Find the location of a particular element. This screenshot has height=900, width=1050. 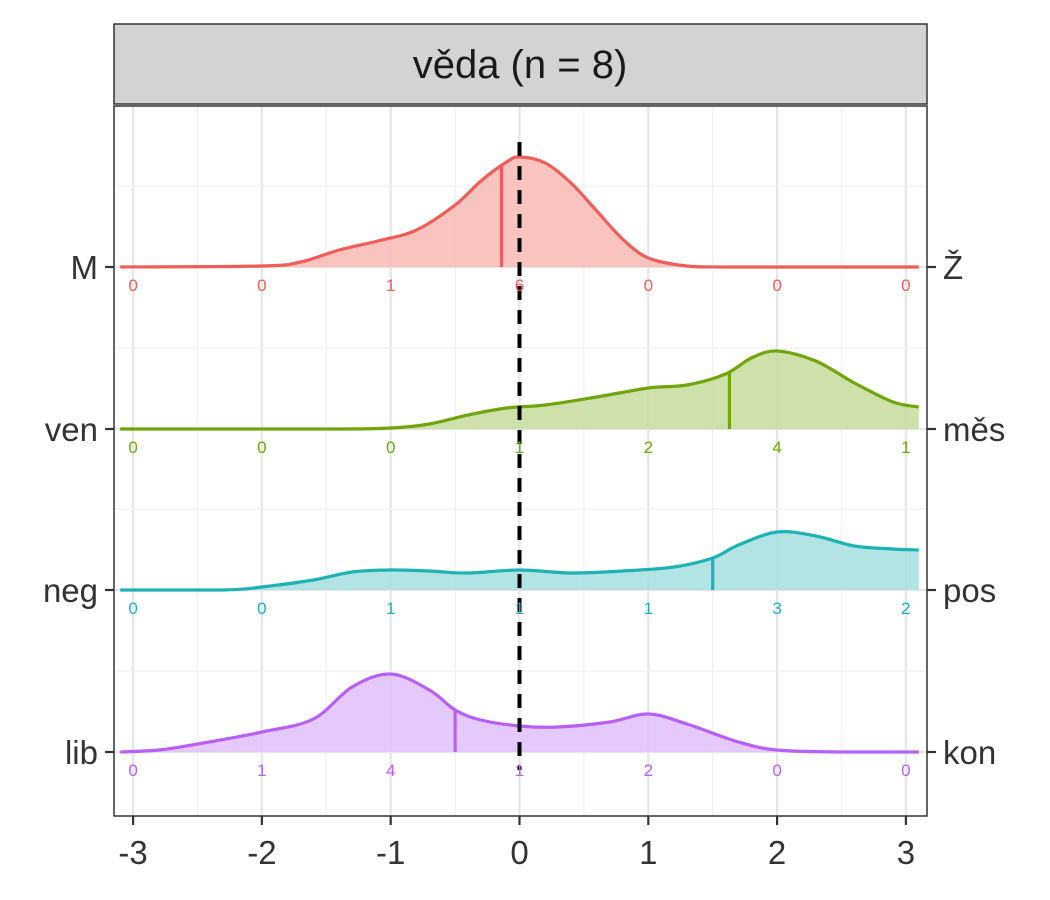

y-label-right: kon is located at coordinates (969, 752).